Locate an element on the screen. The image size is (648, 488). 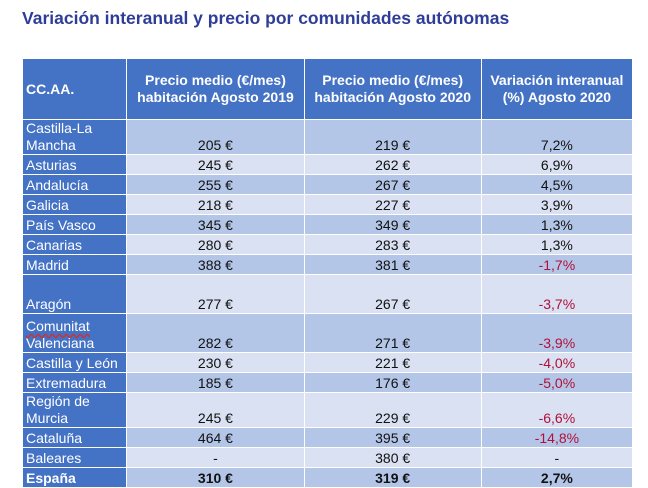
price-2020-cell: 227 € is located at coordinates (392, 204).